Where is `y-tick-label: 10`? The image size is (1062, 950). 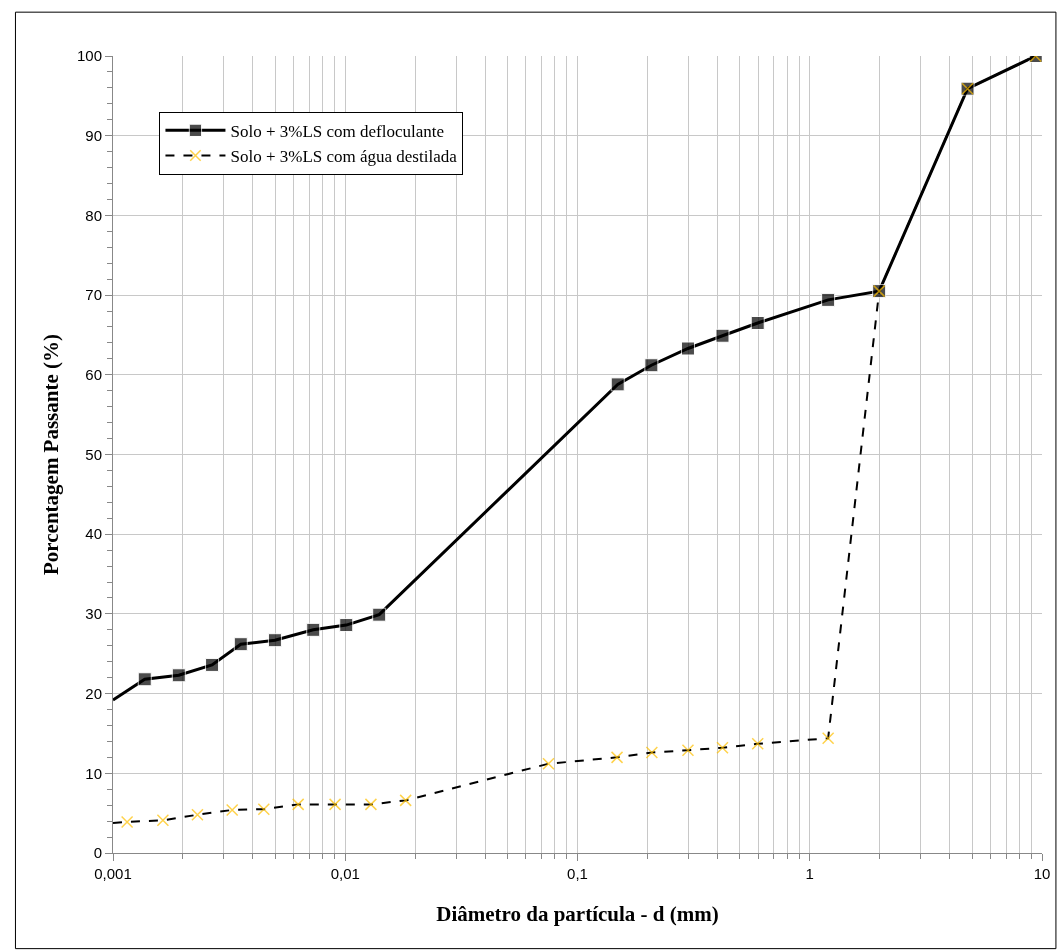
y-tick-label: 10 is located at coordinates (93, 773).